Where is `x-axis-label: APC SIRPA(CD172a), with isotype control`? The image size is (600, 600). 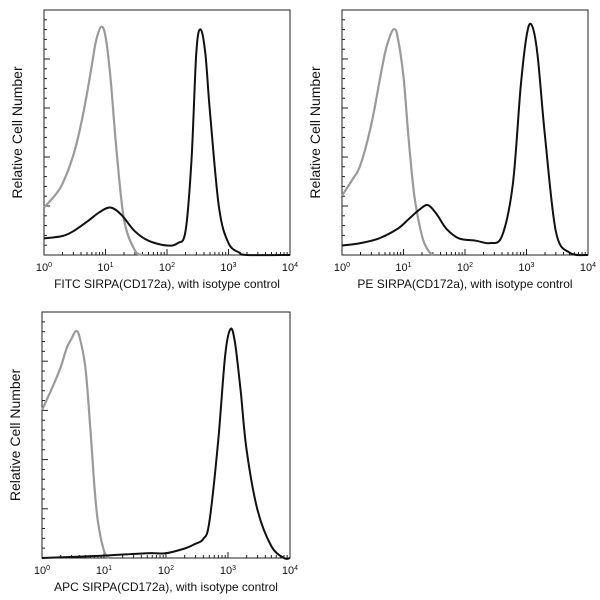 x-axis-label: APC SIRPA(CD172a), with isotype control is located at coordinates (166, 587).